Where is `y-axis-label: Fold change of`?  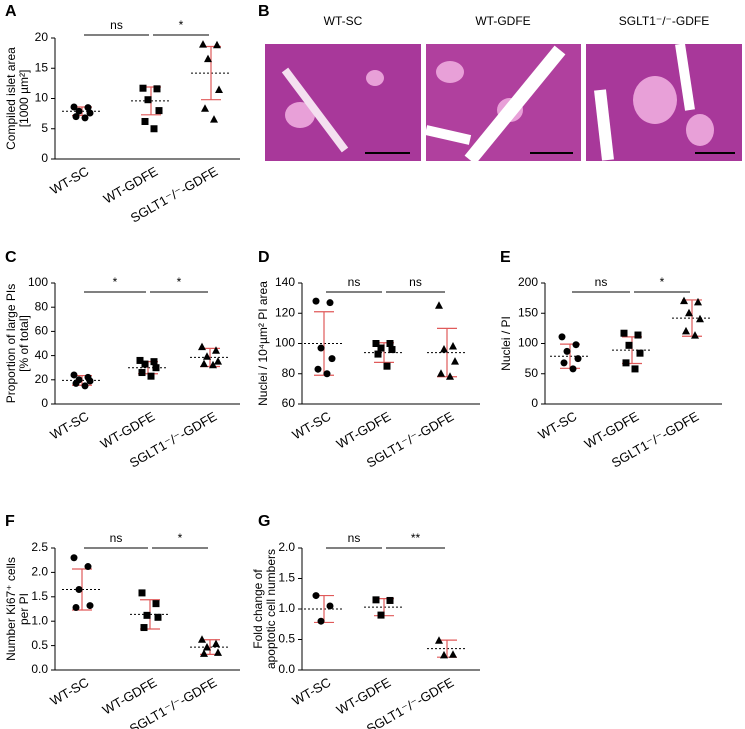 y-axis-label: Fold change of is located at coordinates (258, 609).